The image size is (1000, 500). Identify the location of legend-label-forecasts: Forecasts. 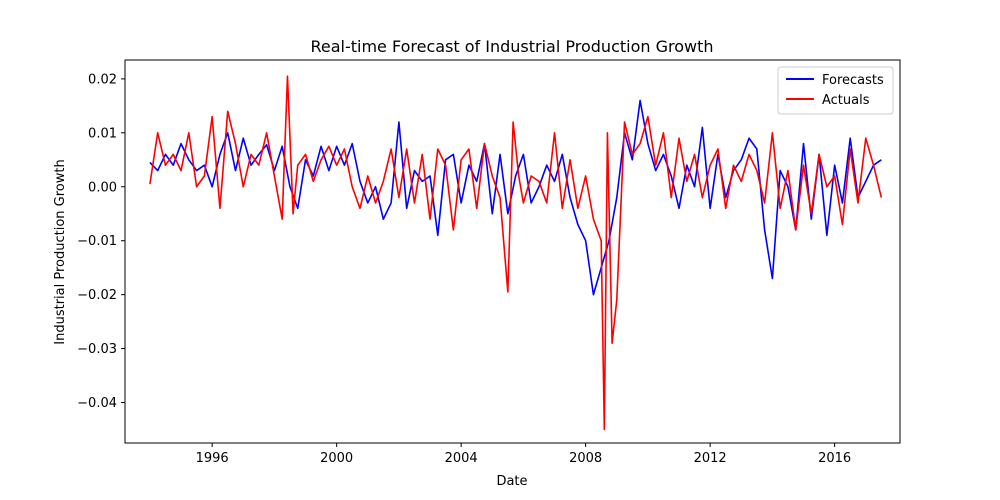
(853, 80).